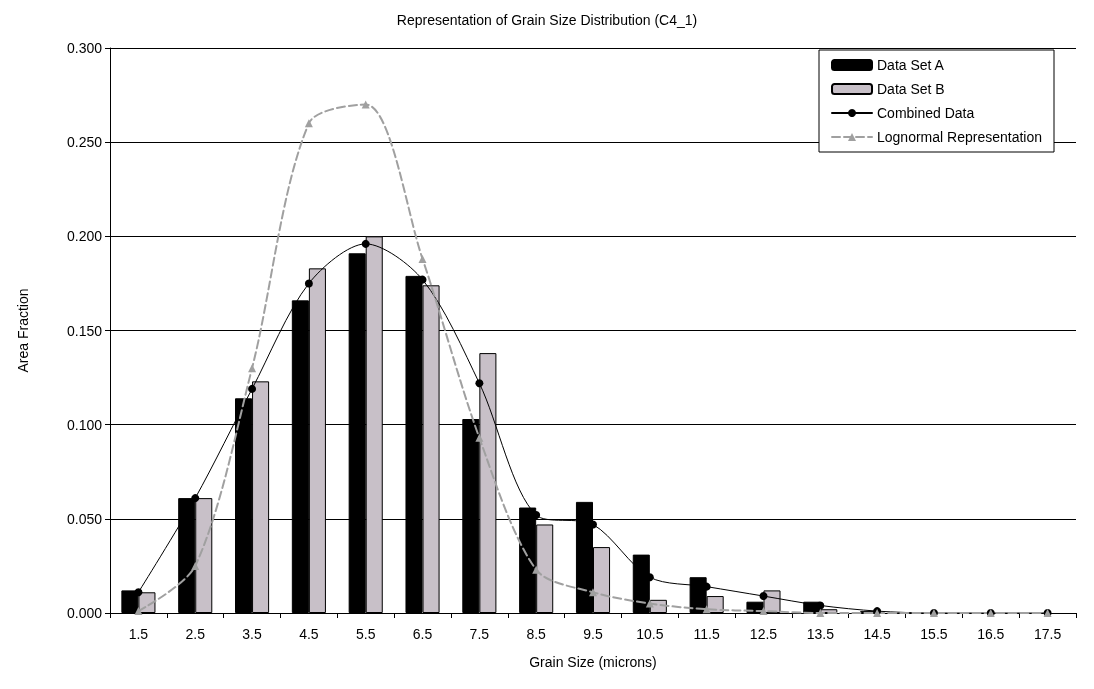 The height and width of the screenshot is (689, 1094). What do you see at coordinates (960, 137) in the screenshot?
I see `legend-label: Lognormal Representation` at bounding box center [960, 137].